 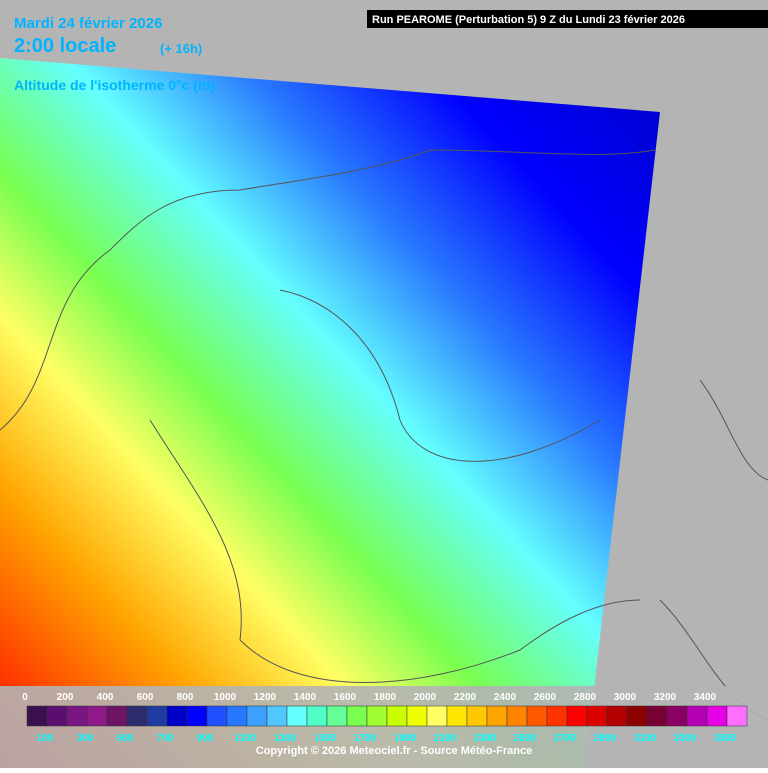 What do you see at coordinates (185, 697) in the screenshot?
I see `legend-label: 800` at bounding box center [185, 697].